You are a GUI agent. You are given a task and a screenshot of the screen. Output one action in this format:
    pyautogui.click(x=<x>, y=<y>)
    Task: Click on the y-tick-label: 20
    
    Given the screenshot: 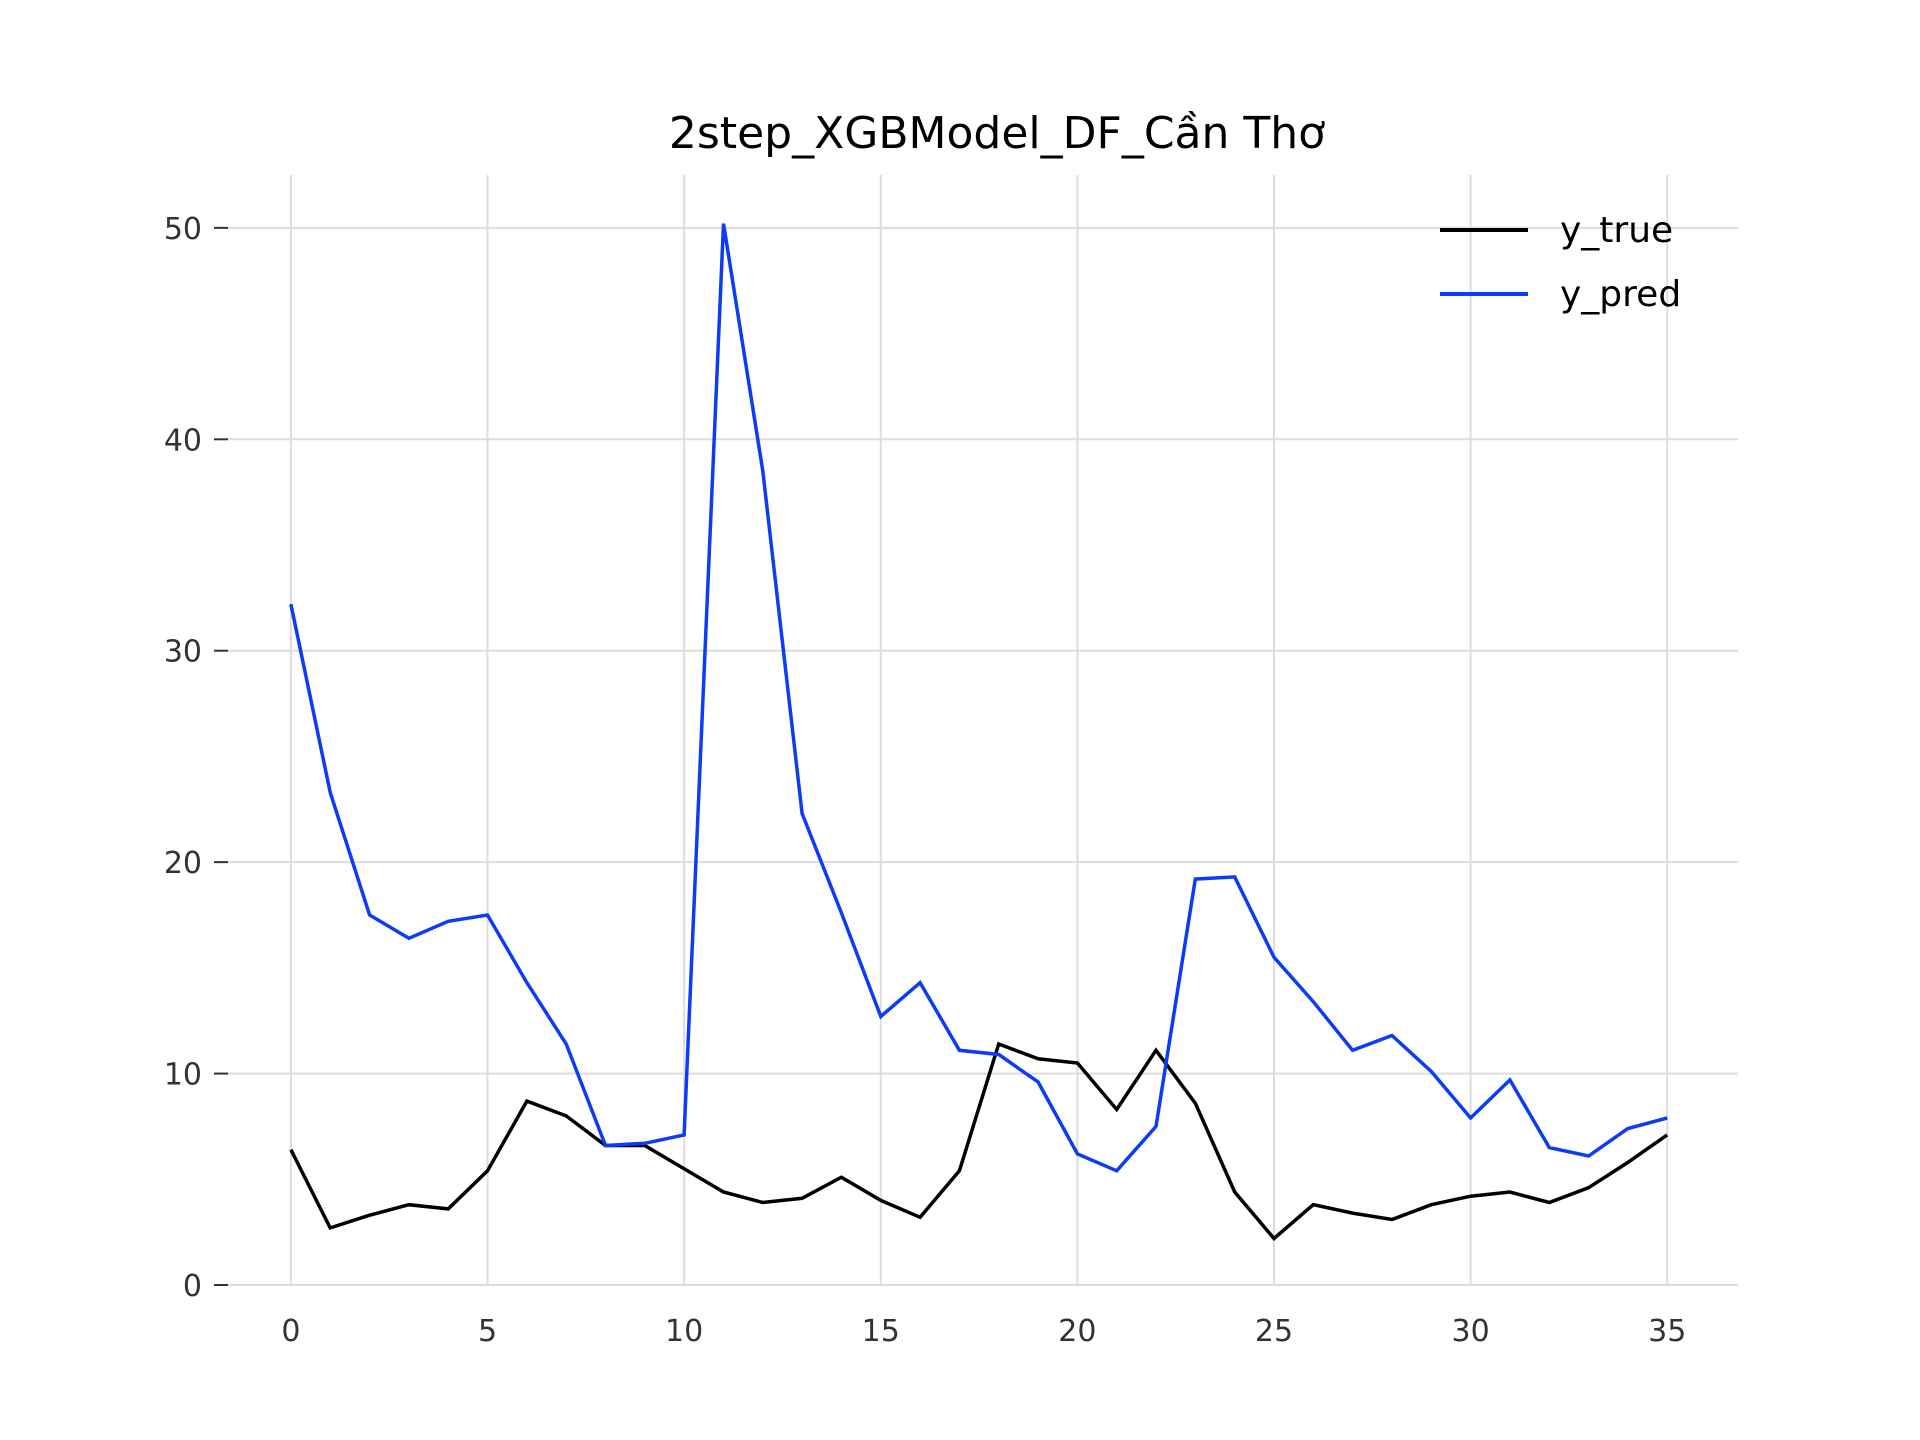 What is the action you would take?
    pyautogui.click(x=183, y=863)
    